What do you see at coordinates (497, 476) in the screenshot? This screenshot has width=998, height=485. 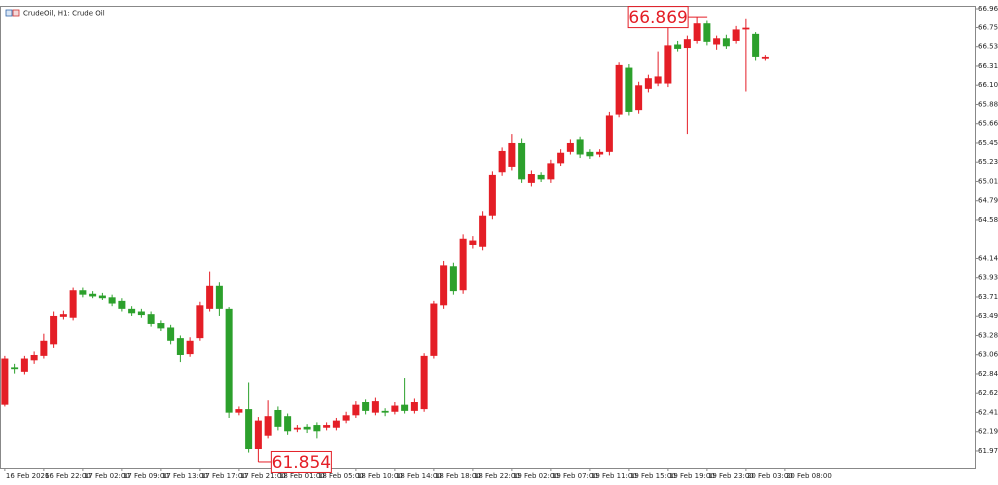 I see `x-tick-label: 18 Feb 22:00` at bounding box center [497, 476].